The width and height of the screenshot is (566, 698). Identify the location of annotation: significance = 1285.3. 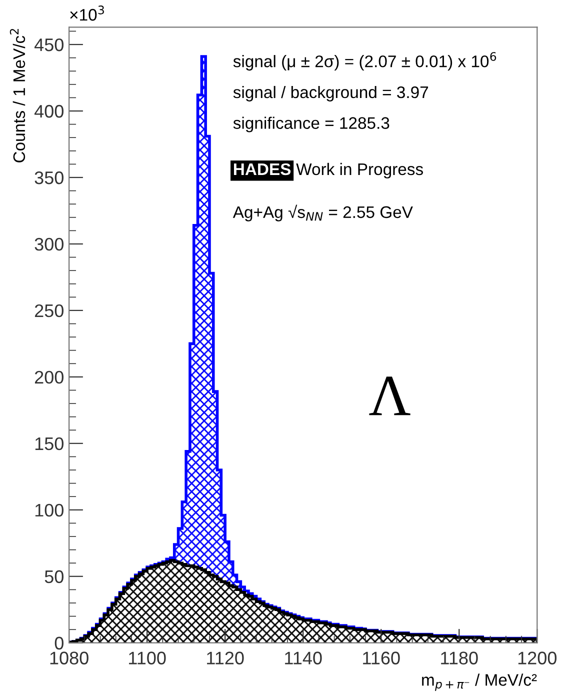
(311, 124).